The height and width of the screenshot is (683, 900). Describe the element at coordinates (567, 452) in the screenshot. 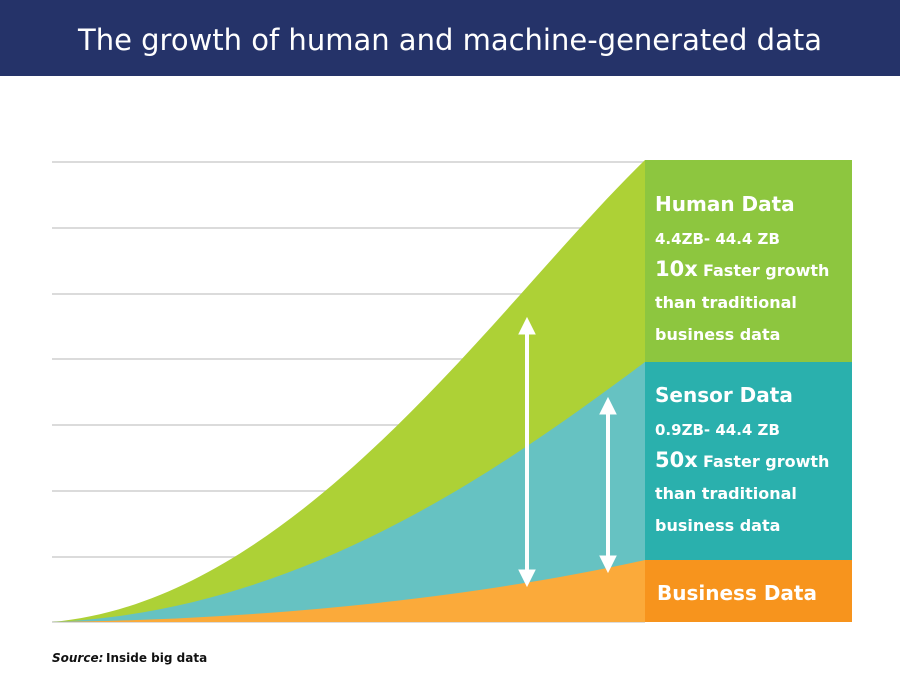

I see `arrows` at that location.